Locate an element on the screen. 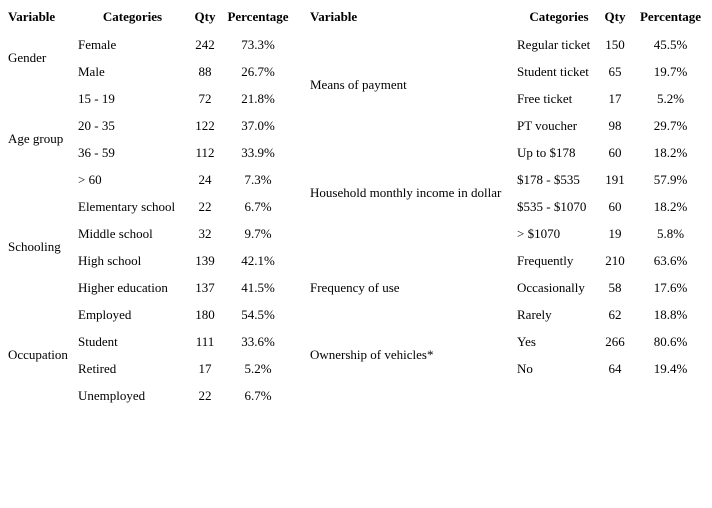 The height and width of the screenshot is (508, 712). table-row: Means of payment Regular ticket 150 45.5% is located at coordinates (511, 62).